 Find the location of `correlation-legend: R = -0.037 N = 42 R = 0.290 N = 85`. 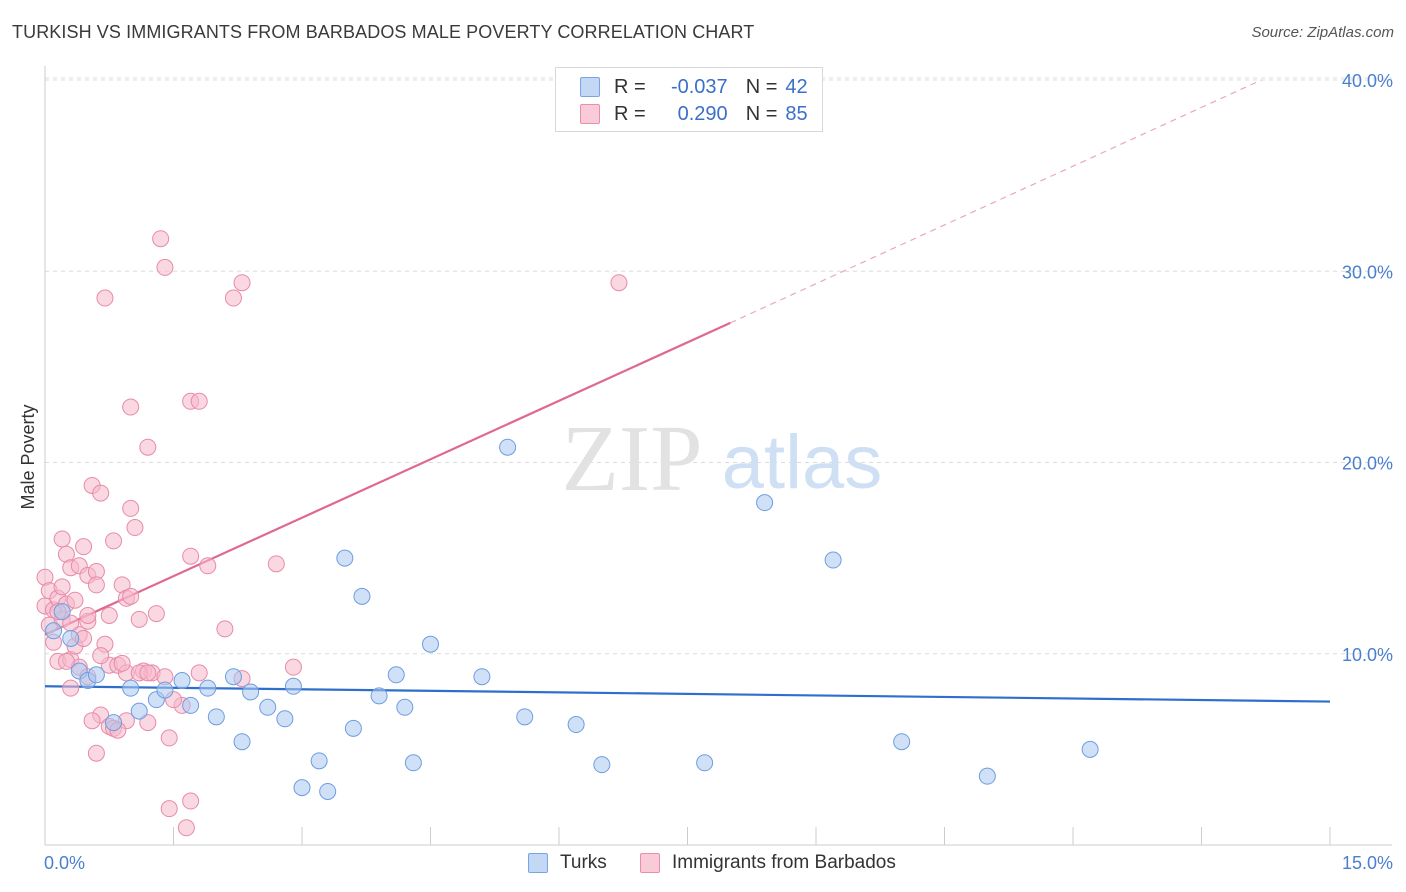

correlation-legend: R = -0.037 N = 42 R = 0.290 N = 85 is located at coordinates (689, 99).